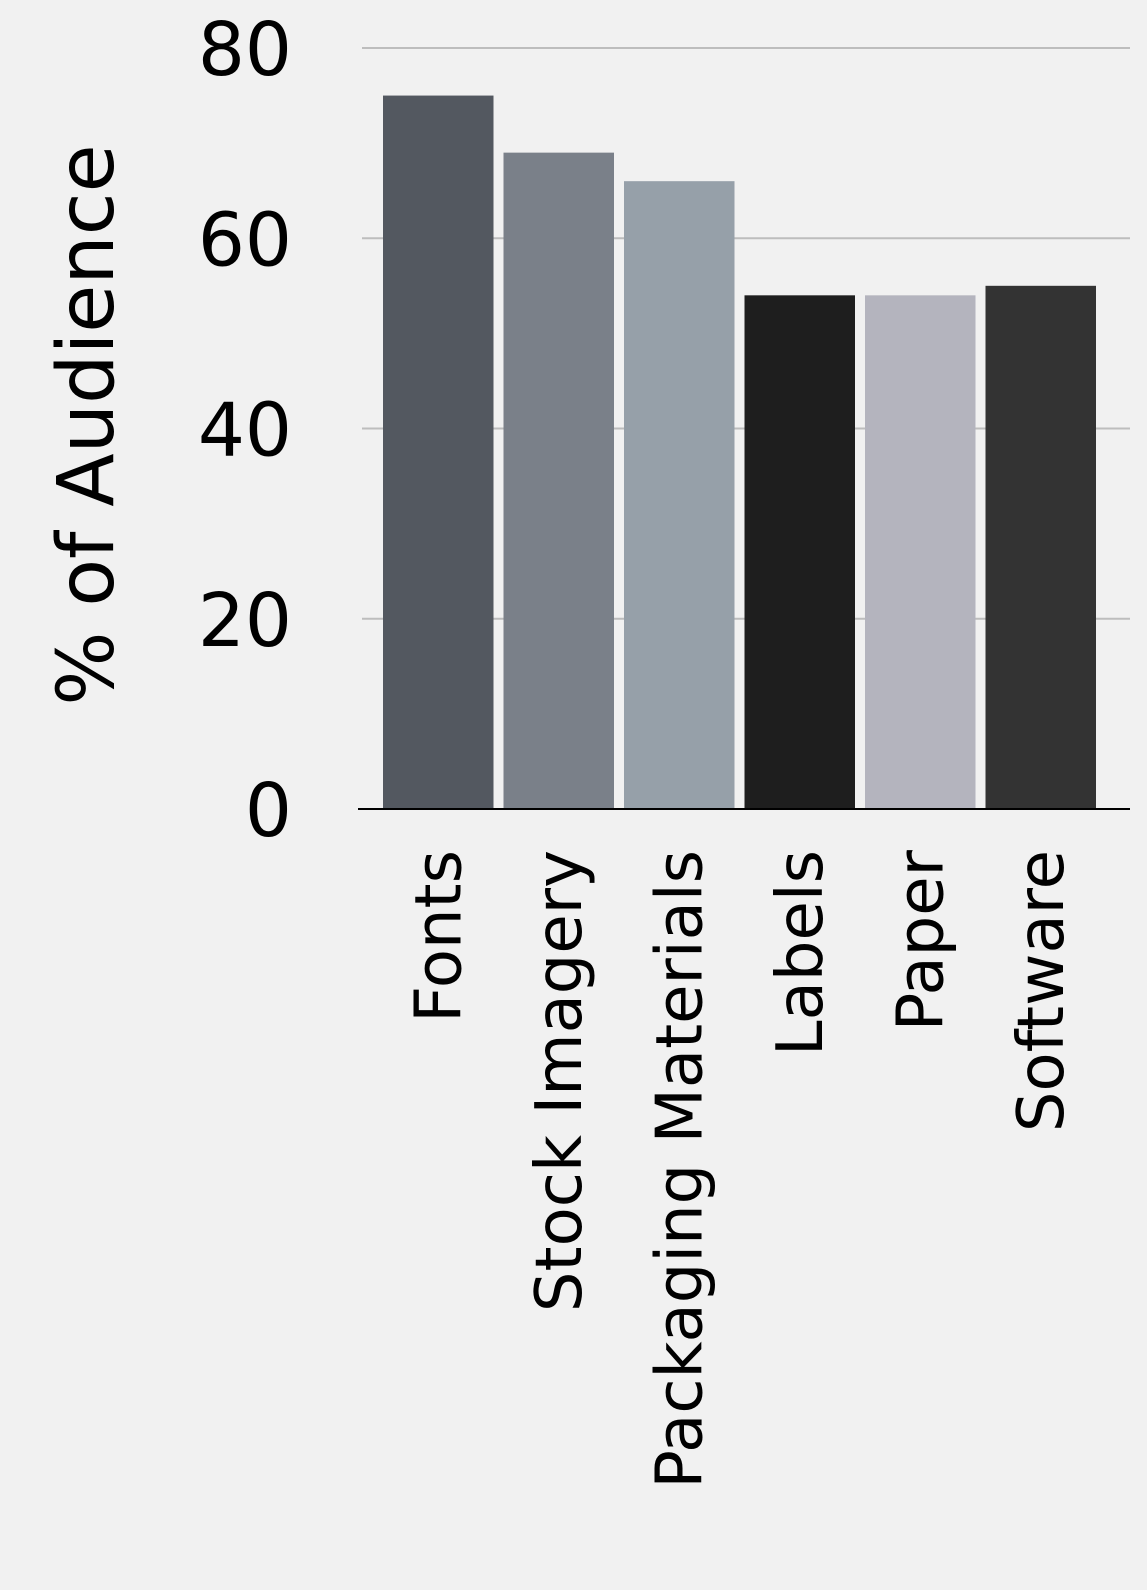 This screenshot has height=1590, width=1147. What do you see at coordinates (245, 50) in the screenshot?
I see `y-tick-label: 80` at bounding box center [245, 50].